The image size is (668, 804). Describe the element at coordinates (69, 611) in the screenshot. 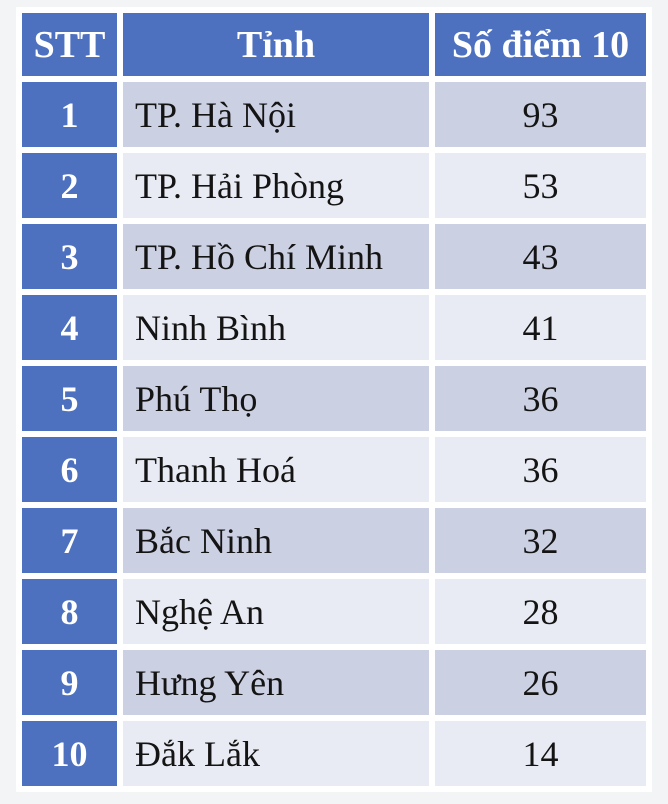

I see `stt-cell: 8` at that location.